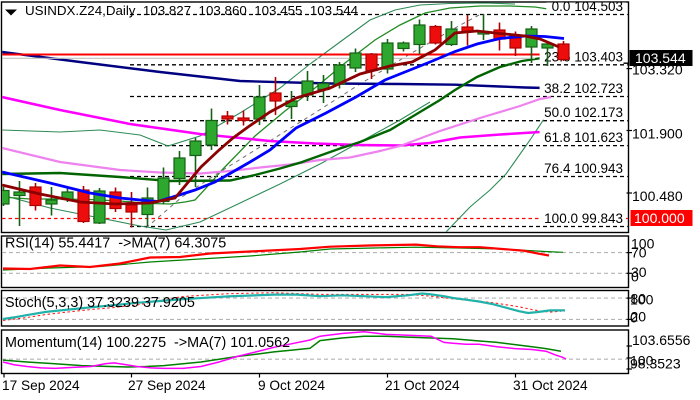 This screenshot has height=400, width=700. What do you see at coordinates (583, 137) in the screenshot?
I see `svg-text: 61.8 101.623` at bounding box center [583, 137].